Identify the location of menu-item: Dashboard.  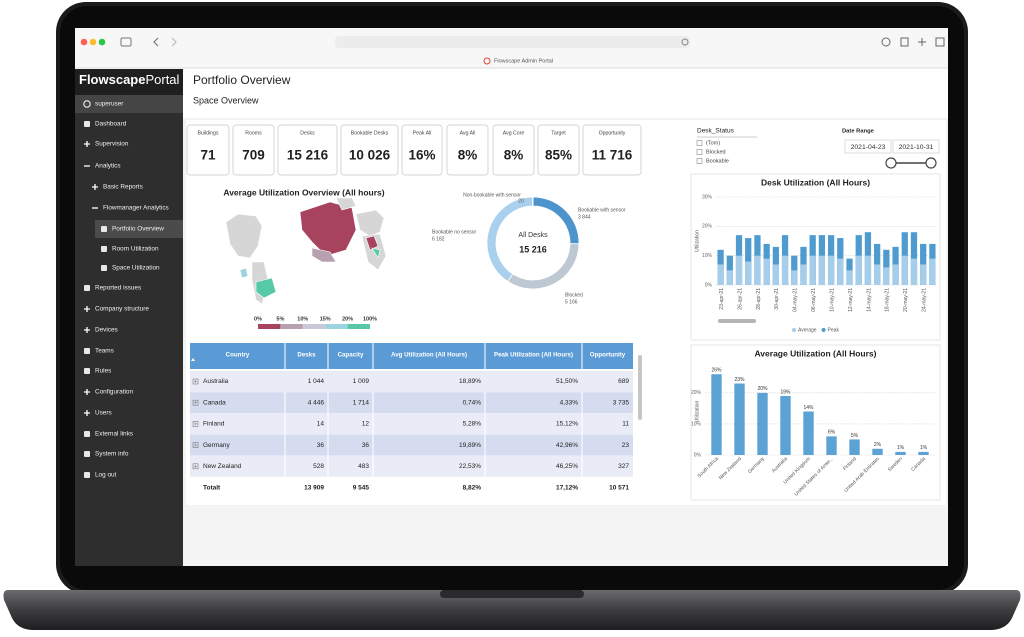
(111, 124).